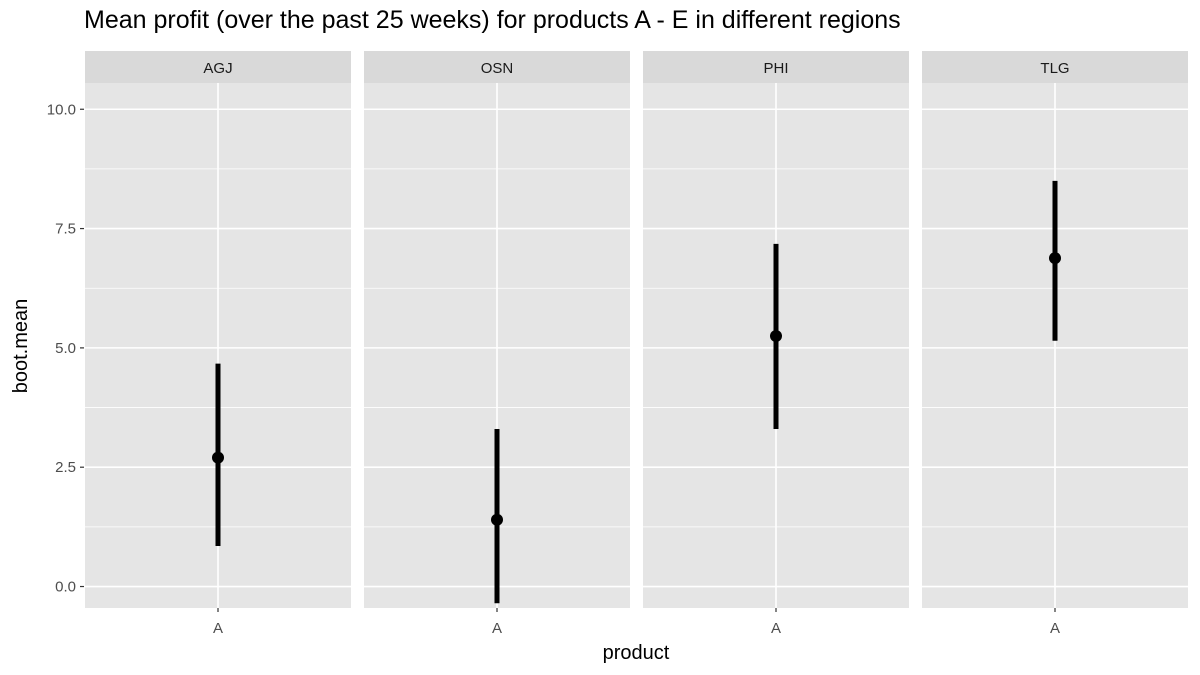 Image resolution: width=1200 pixels, height=675 pixels. I want to click on facet-strip-label: TLG, so click(1054, 68).